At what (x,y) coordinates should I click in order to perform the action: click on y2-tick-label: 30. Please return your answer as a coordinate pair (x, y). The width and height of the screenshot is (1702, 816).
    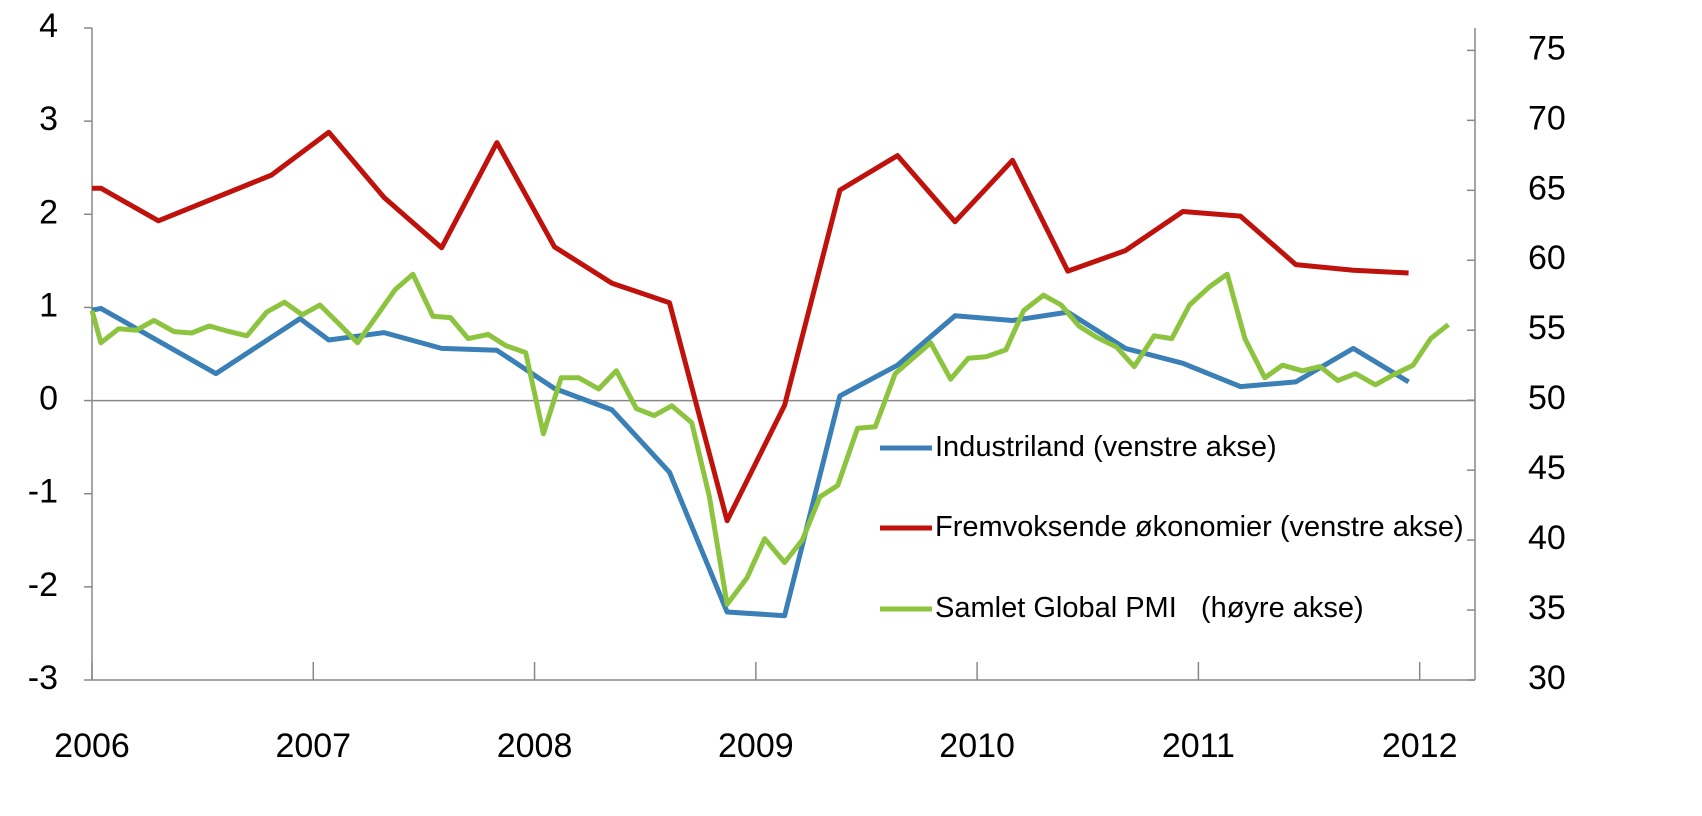
    Looking at the image, I should click on (1547, 678).